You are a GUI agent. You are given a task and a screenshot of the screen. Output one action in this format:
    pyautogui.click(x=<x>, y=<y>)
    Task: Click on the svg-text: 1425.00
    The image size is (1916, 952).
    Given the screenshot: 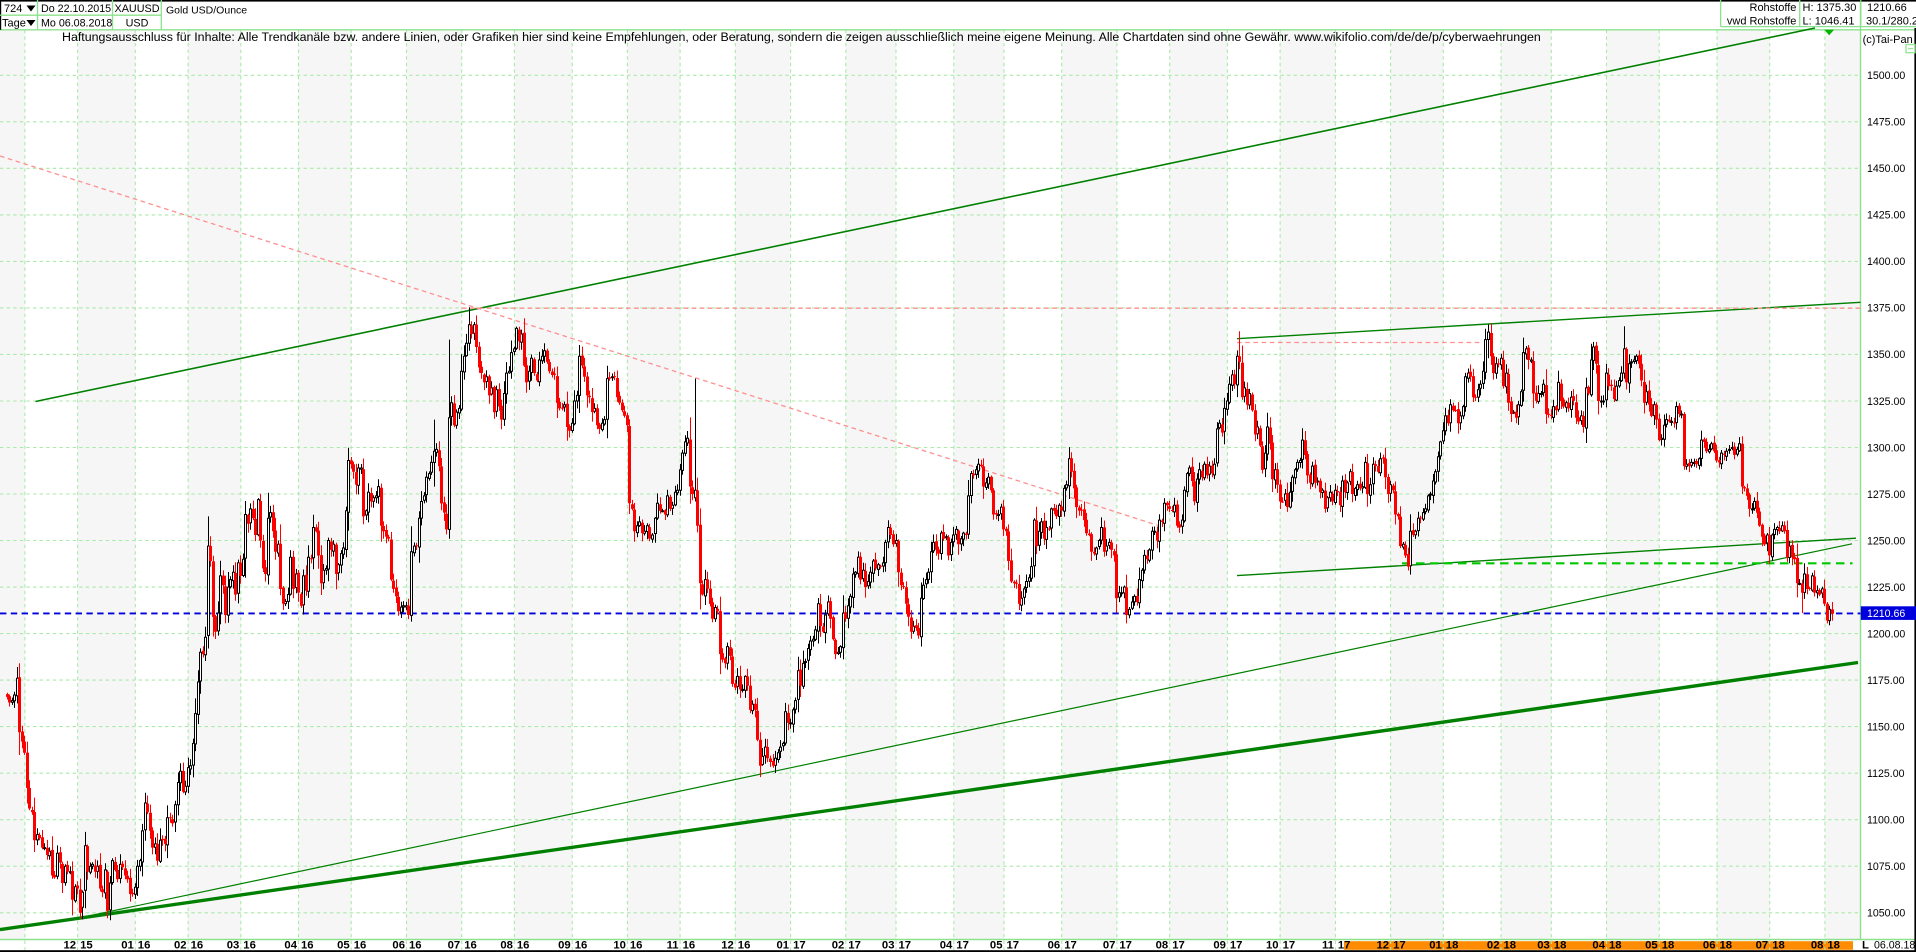 What is the action you would take?
    pyautogui.click(x=1886, y=216)
    